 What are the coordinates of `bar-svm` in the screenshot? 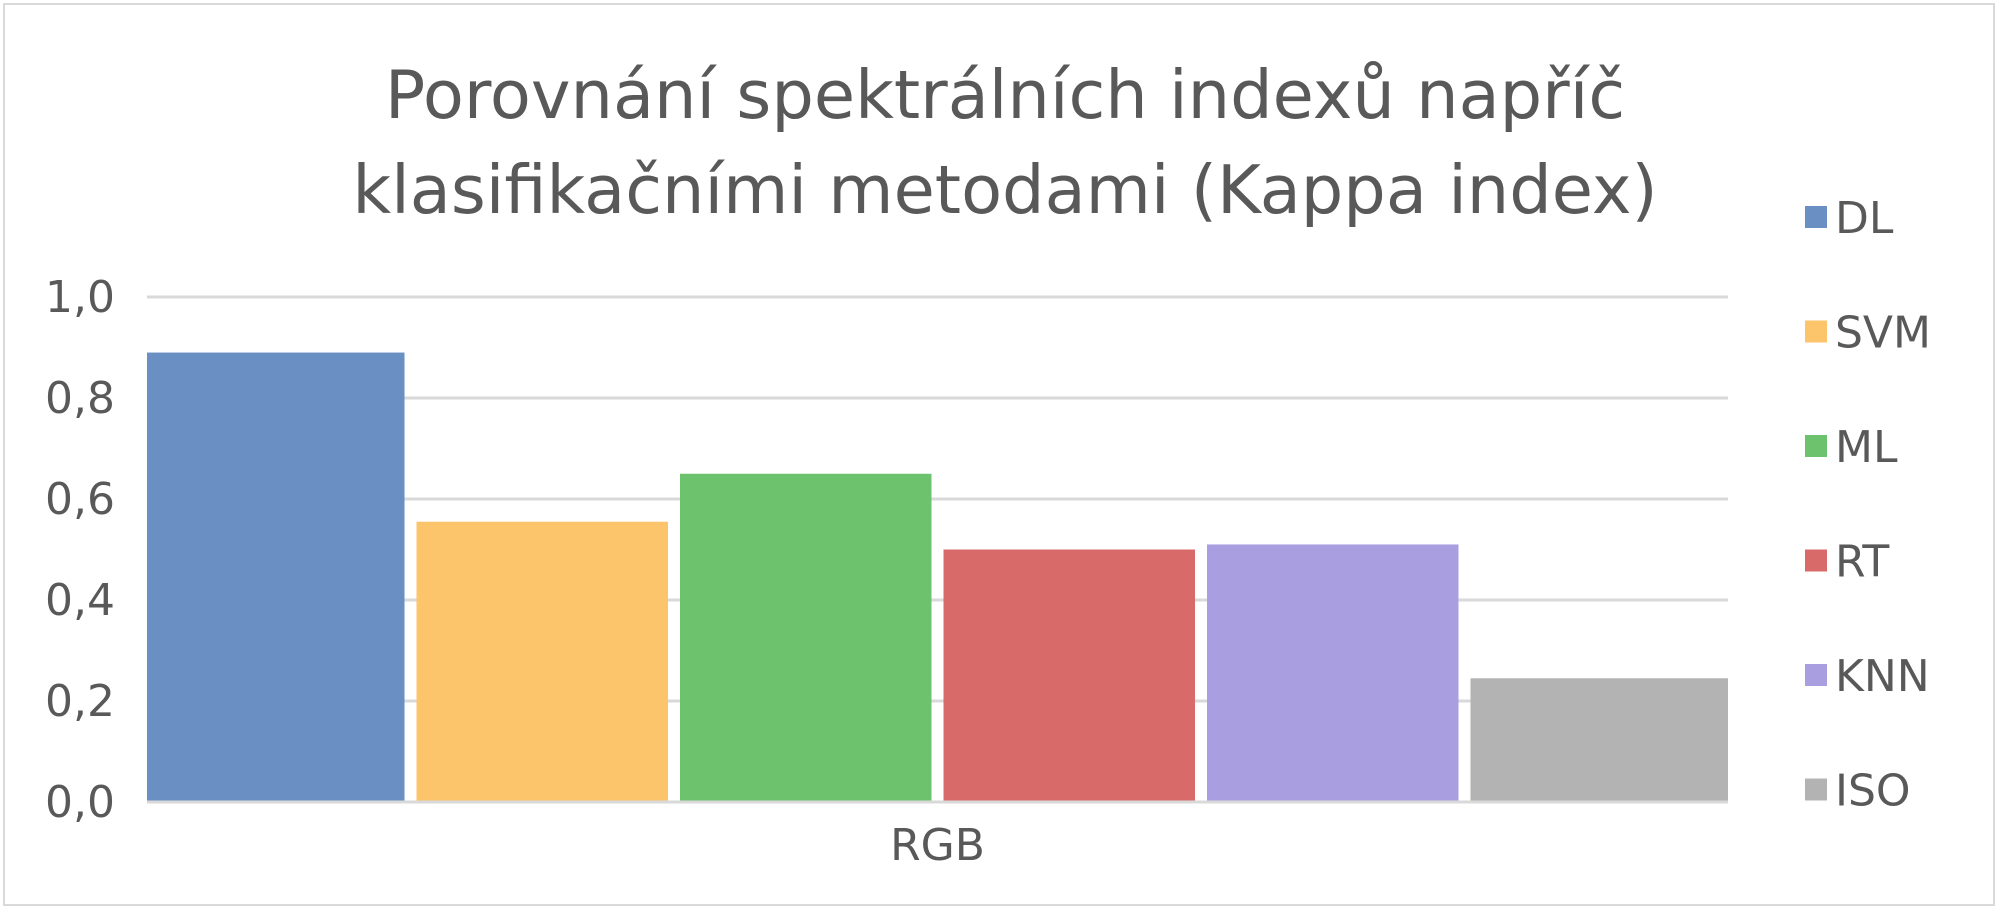 It's located at (542, 661).